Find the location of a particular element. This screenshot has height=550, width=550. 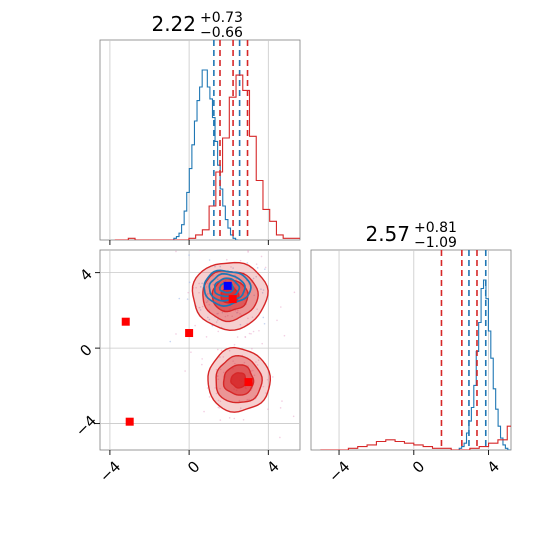

top-marginal-grid is located at coordinates (189, 140).